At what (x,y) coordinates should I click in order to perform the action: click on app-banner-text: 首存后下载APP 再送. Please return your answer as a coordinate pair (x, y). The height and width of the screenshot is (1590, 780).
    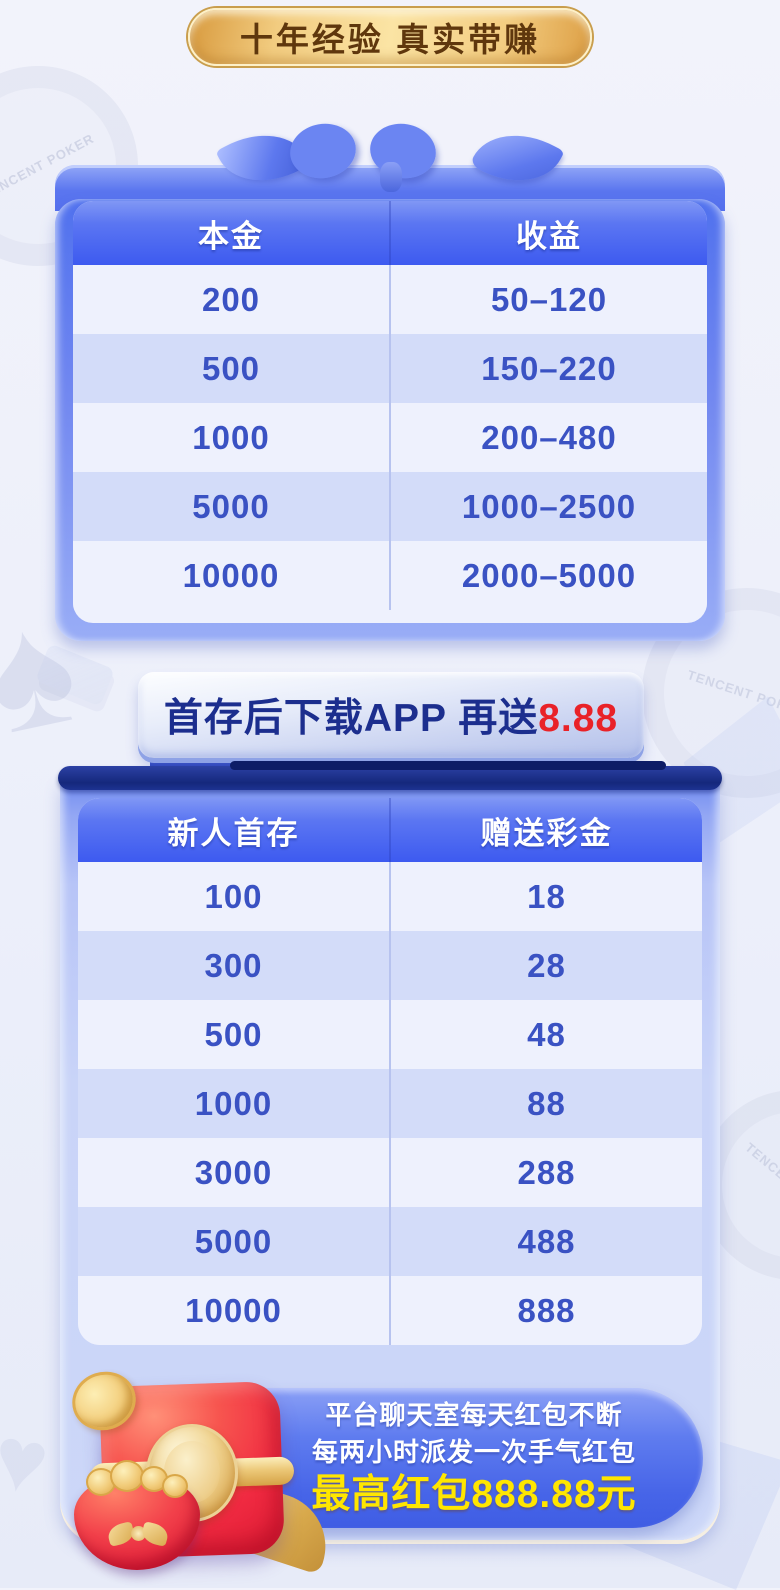
    Looking at the image, I should click on (351, 718).